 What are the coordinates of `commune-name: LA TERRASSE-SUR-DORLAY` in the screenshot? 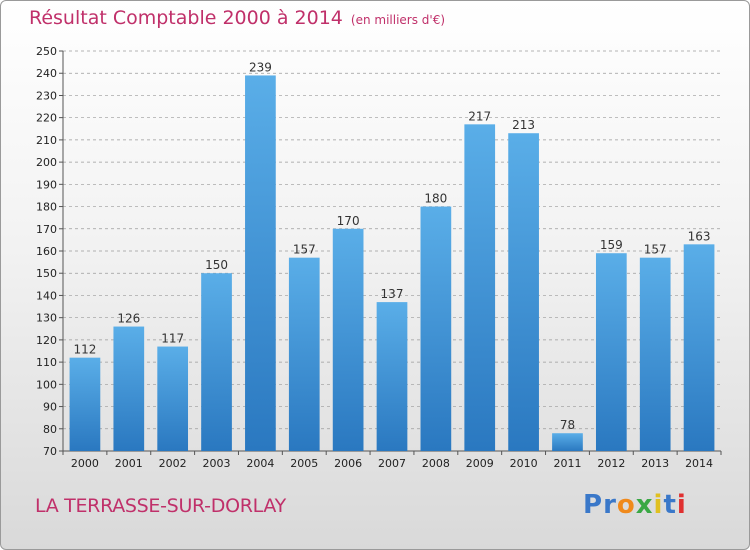 It's located at (160, 506).